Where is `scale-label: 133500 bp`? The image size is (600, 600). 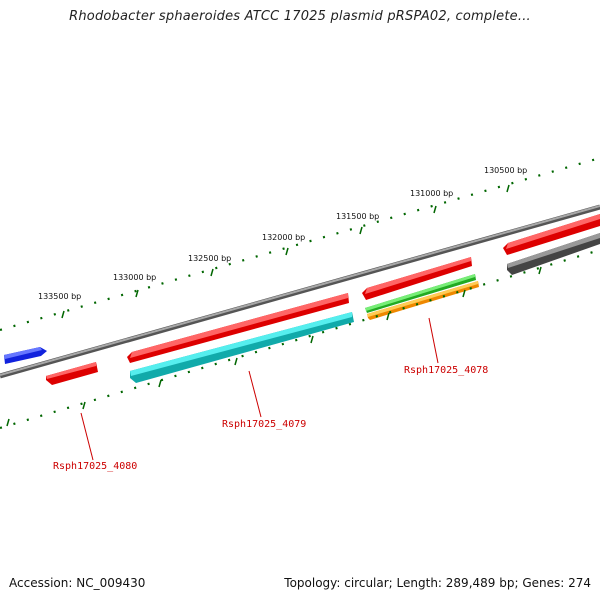
scale-label: 133500 bp is located at coordinates (59, 296).